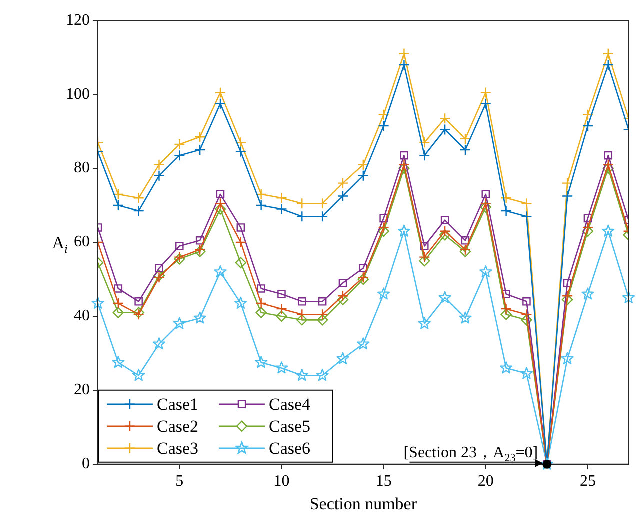 The image size is (643, 523). Describe the element at coordinates (180, 481) in the screenshot. I see `x-tick-label: 5` at that location.